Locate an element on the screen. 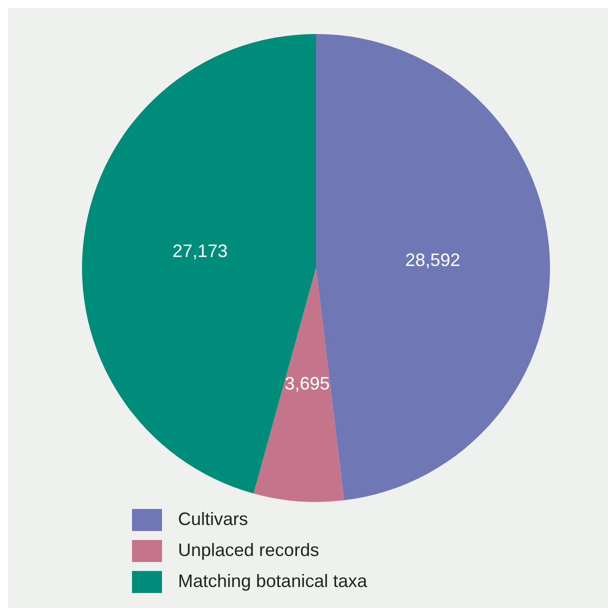 Image resolution: width=614 pixels, height=613 pixels. data-label: 3,695 is located at coordinates (307, 384).